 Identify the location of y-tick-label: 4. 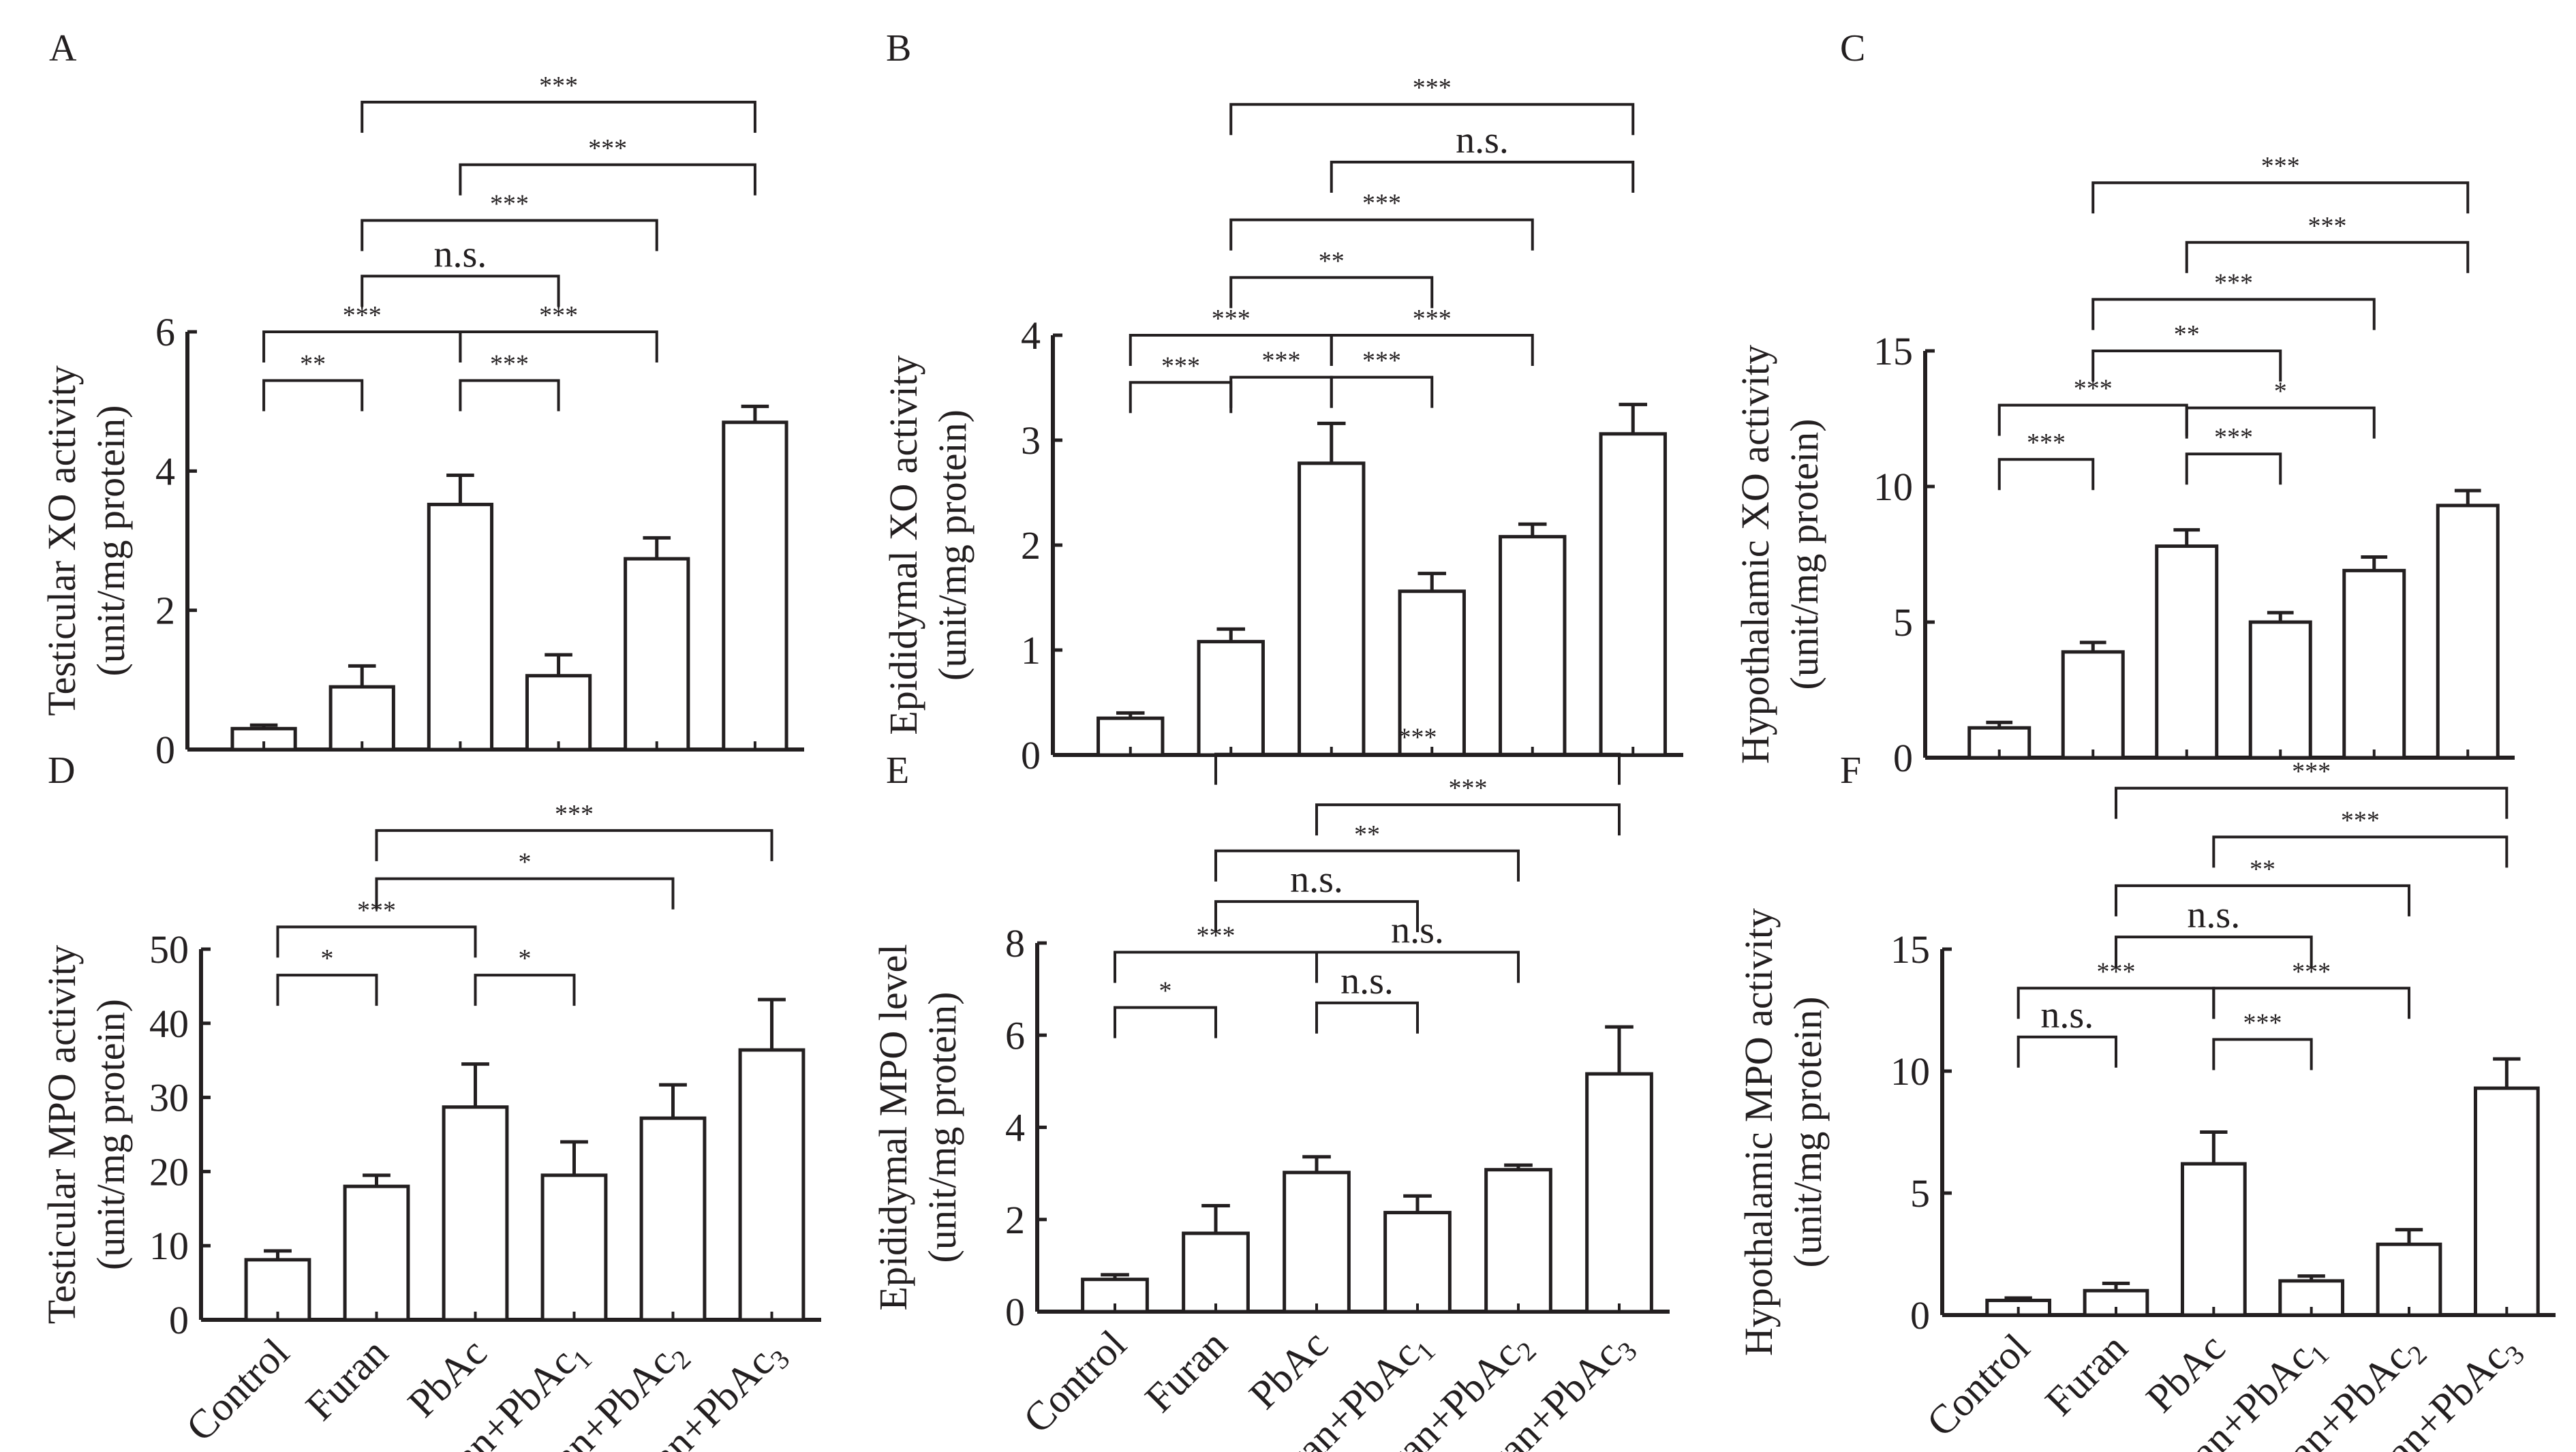
(1031, 335).